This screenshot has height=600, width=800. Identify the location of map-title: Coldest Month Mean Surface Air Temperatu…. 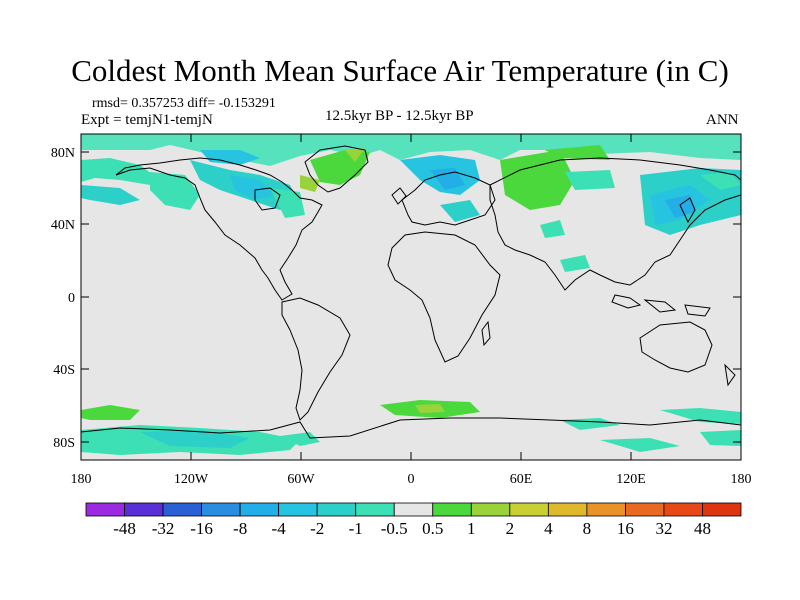
(400, 70).